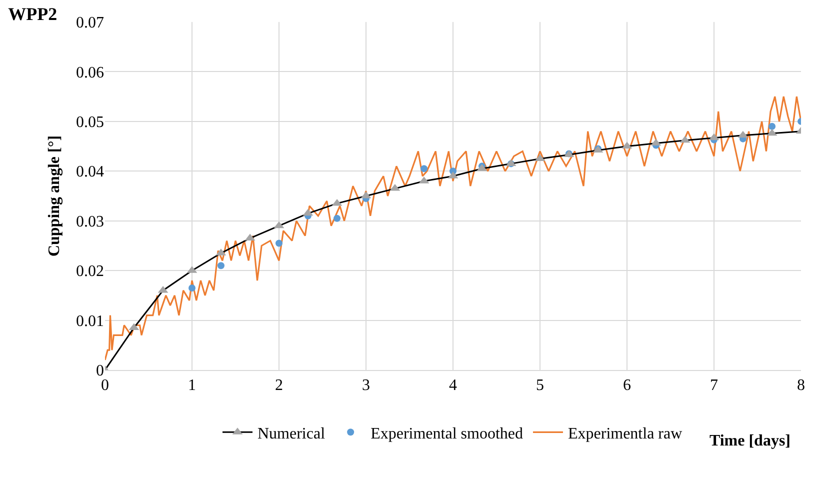 The width and height of the screenshot is (818, 477). What do you see at coordinates (90, 321) in the screenshot?
I see `y-tick-label: 0.01` at bounding box center [90, 321].